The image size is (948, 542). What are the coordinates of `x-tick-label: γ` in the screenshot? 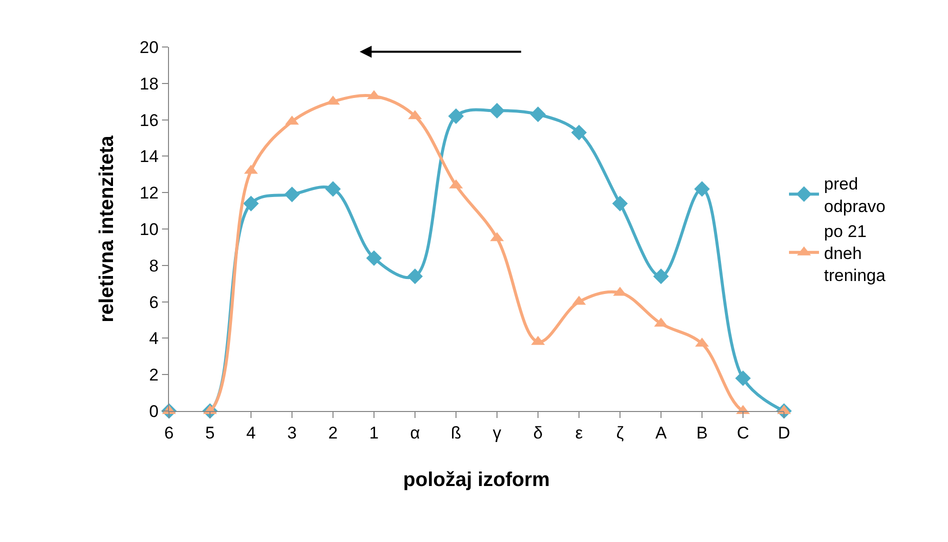 It's located at (497, 432).